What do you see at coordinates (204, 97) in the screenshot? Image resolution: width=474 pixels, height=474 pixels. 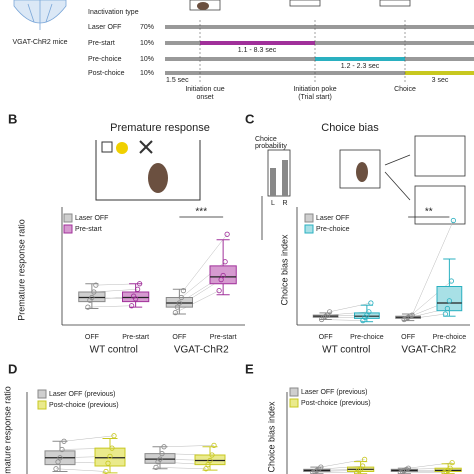 I see `event-label: onset` at bounding box center [204, 97].